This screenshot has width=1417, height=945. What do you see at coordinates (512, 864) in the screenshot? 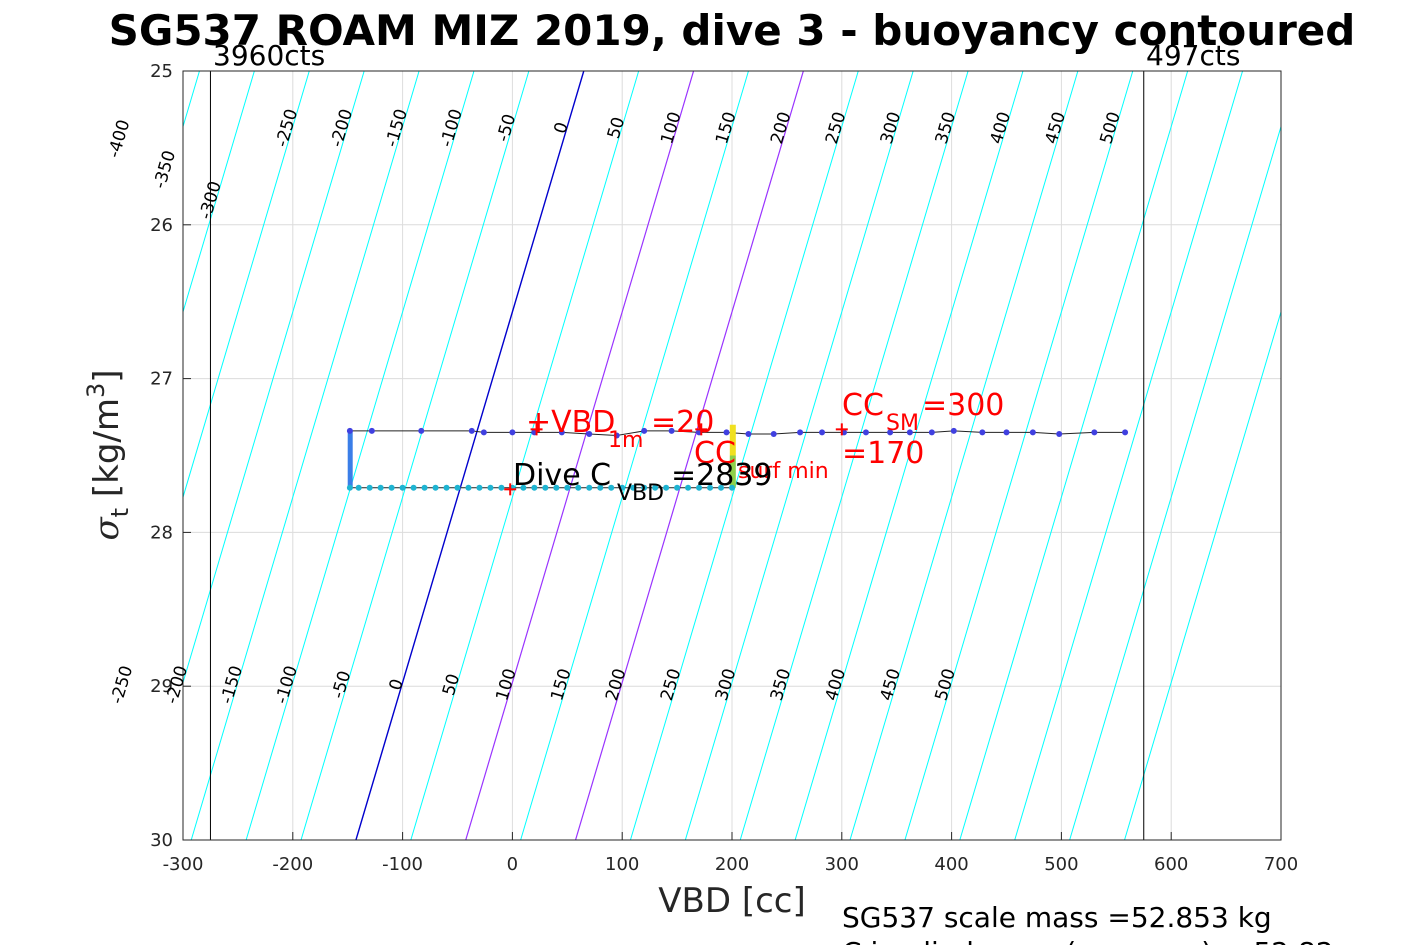
I see `x-tick-label: 0` at bounding box center [512, 864].